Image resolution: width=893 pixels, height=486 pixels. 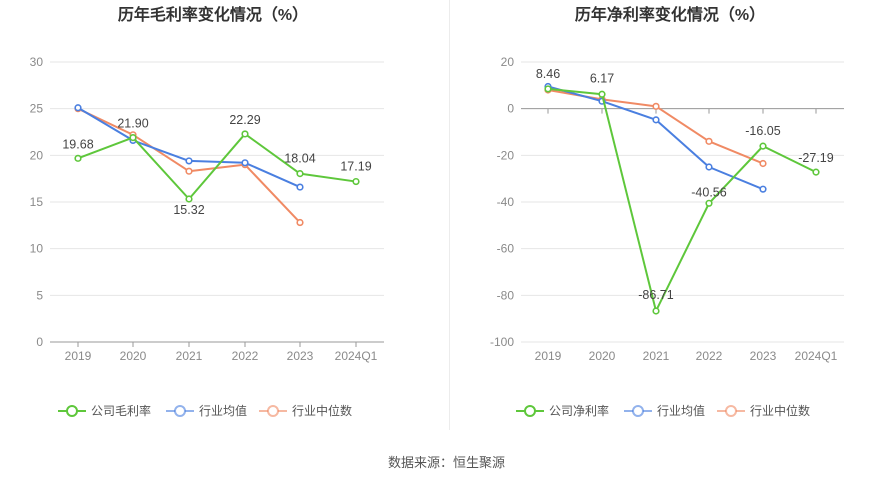 I want to click on y-tick-label: 5, so click(x=39, y=295).